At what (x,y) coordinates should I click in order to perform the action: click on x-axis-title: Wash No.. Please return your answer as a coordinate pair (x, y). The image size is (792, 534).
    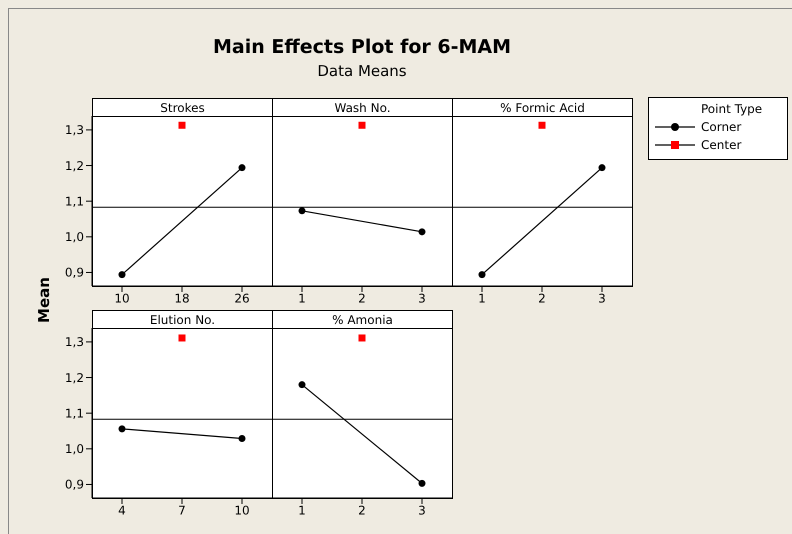
    Looking at the image, I should click on (362, 107).